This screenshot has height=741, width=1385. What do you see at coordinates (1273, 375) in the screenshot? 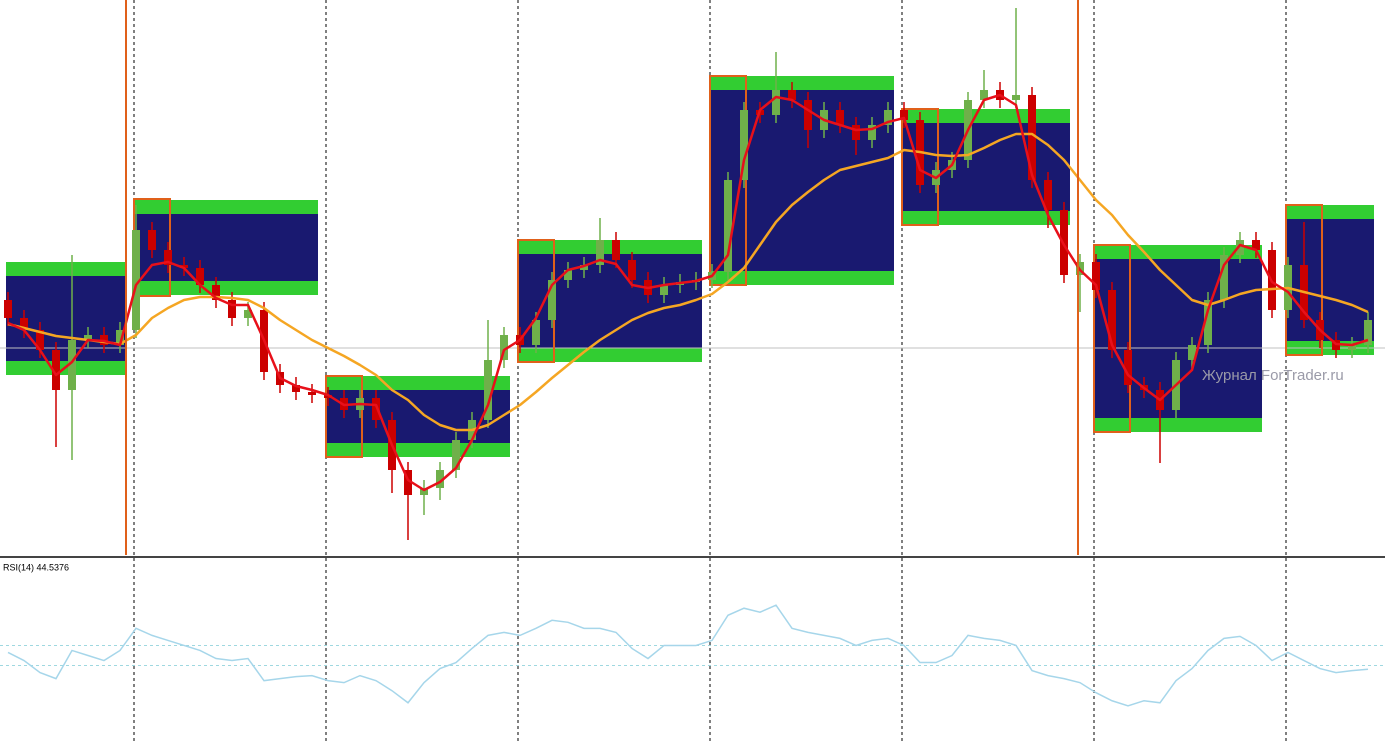
I see `watermark: Журнал ForTrader.ru` at bounding box center [1273, 375].